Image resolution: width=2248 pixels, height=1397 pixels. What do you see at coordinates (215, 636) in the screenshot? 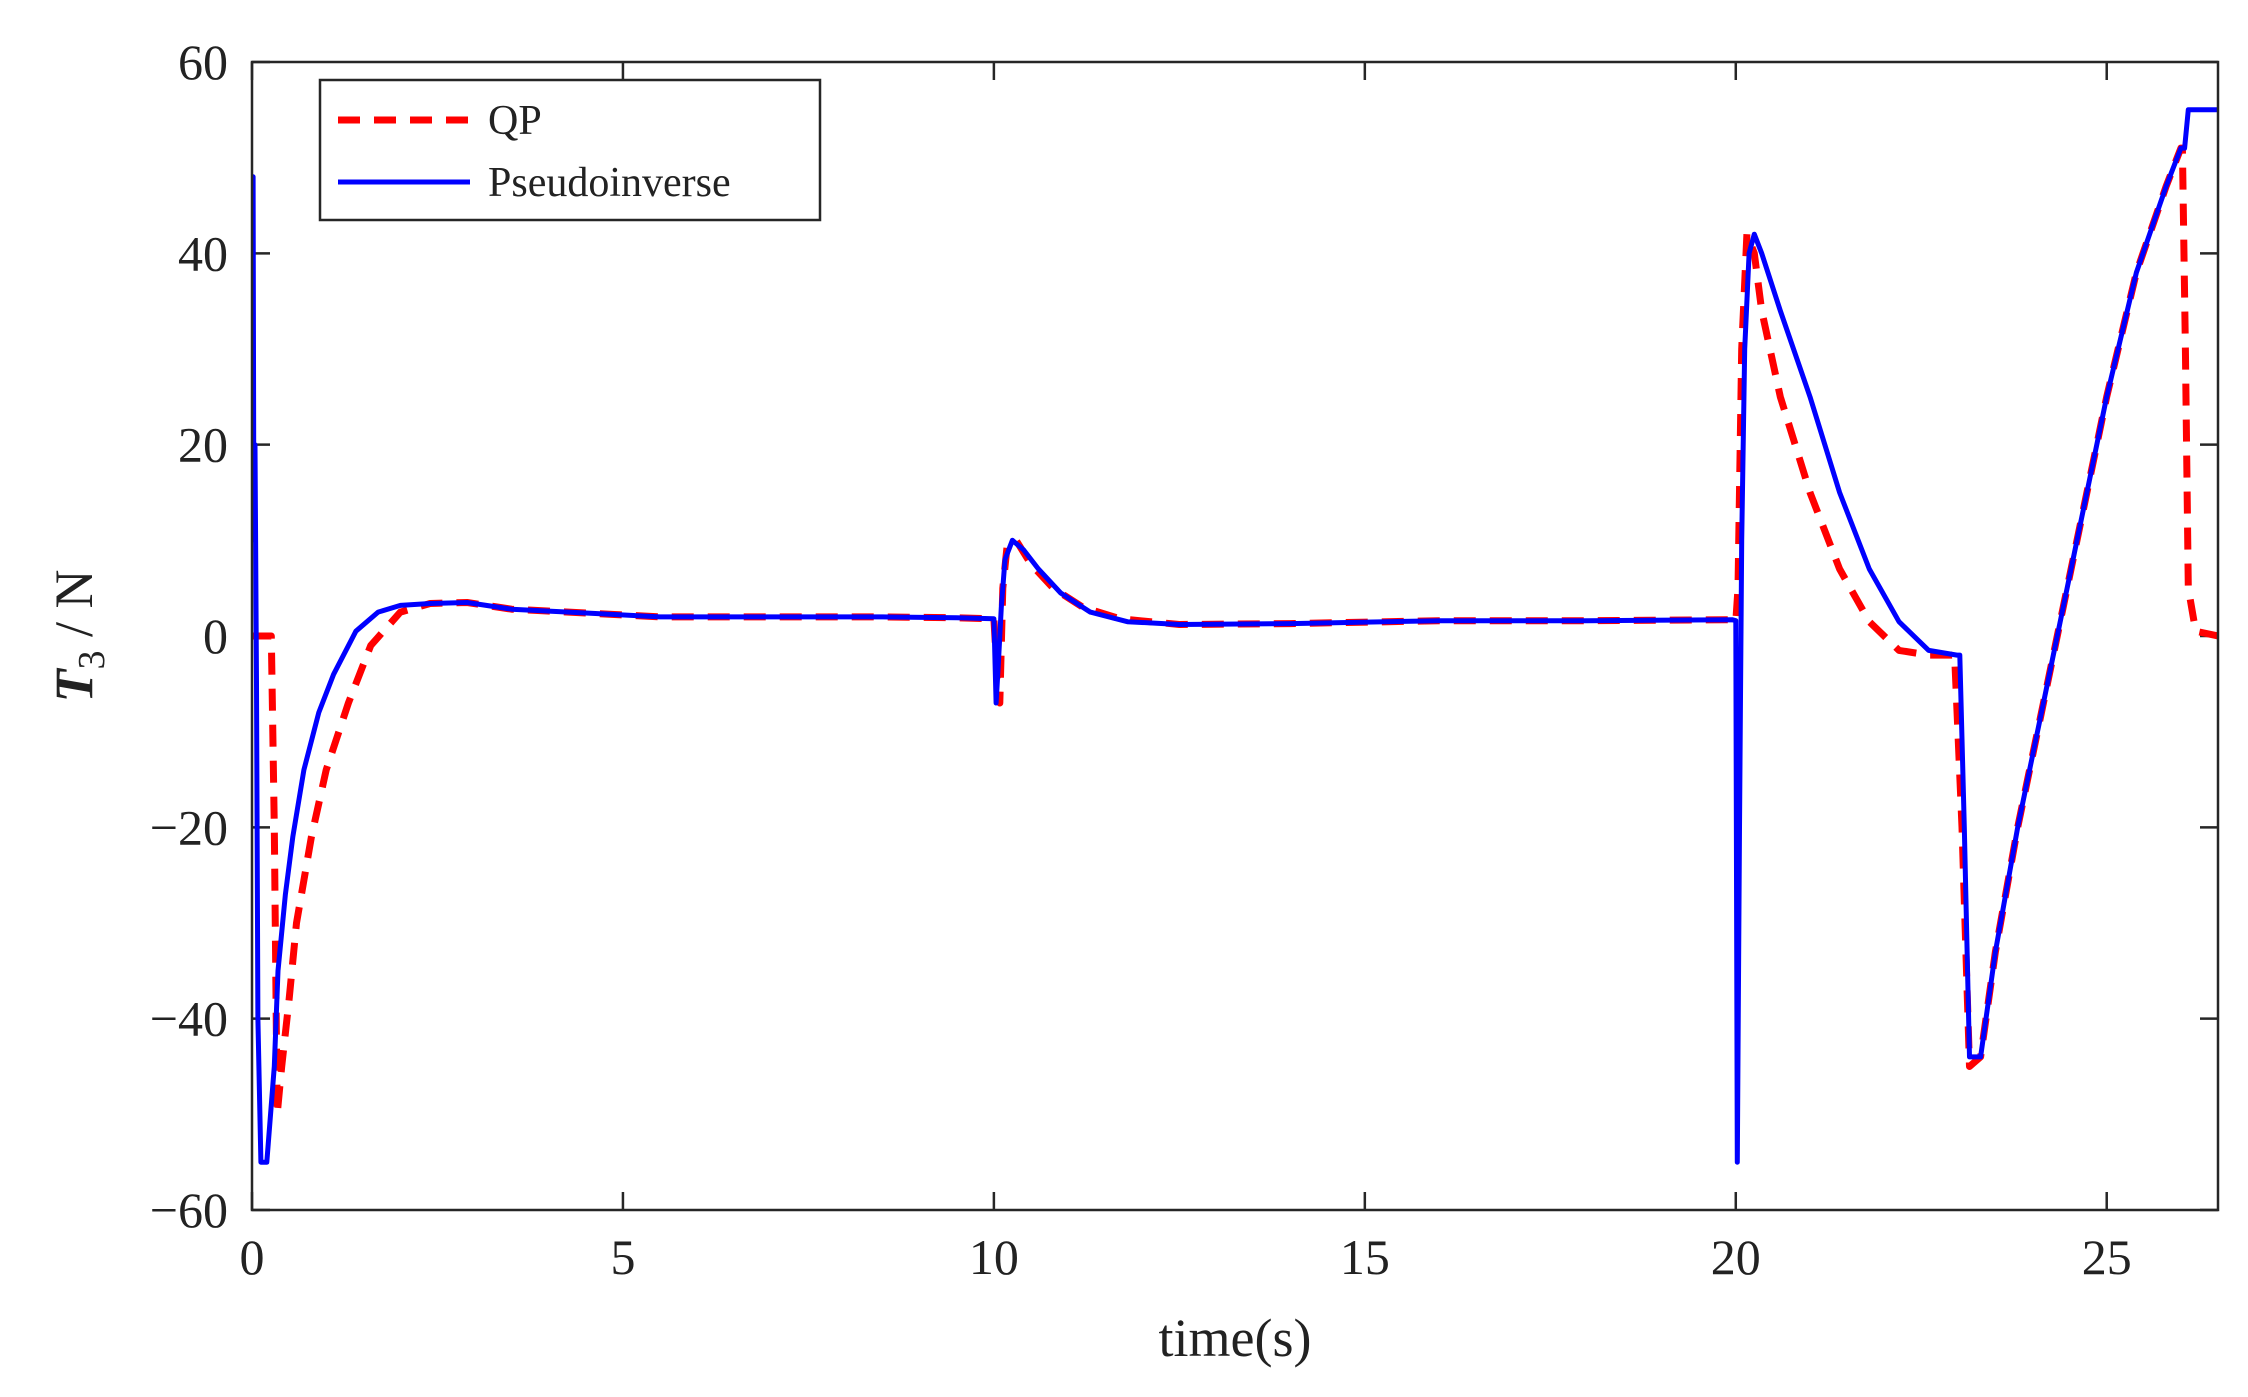
I see `y-tick-label: 0` at bounding box center [215, 636].